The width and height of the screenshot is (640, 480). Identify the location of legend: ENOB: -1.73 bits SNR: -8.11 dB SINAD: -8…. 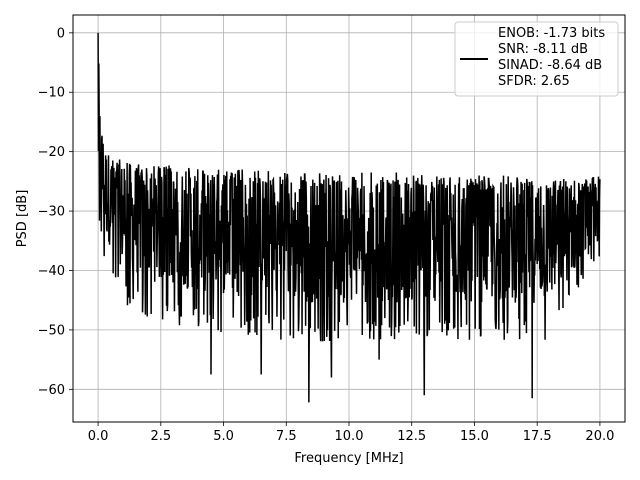
(536, 59).